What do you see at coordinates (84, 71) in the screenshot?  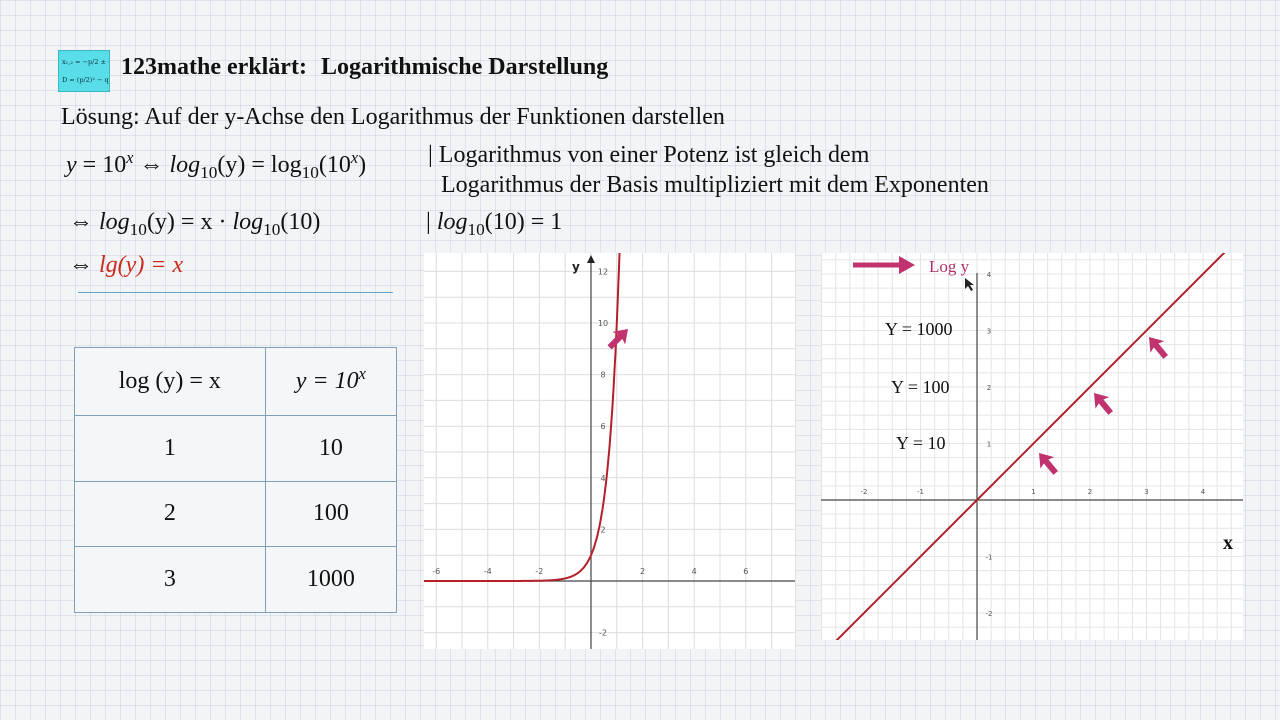 I see `formula-logo: x₁,₂ = −p/2 ± √D D = (p/2)² − q` at bounding box center [84, 71].